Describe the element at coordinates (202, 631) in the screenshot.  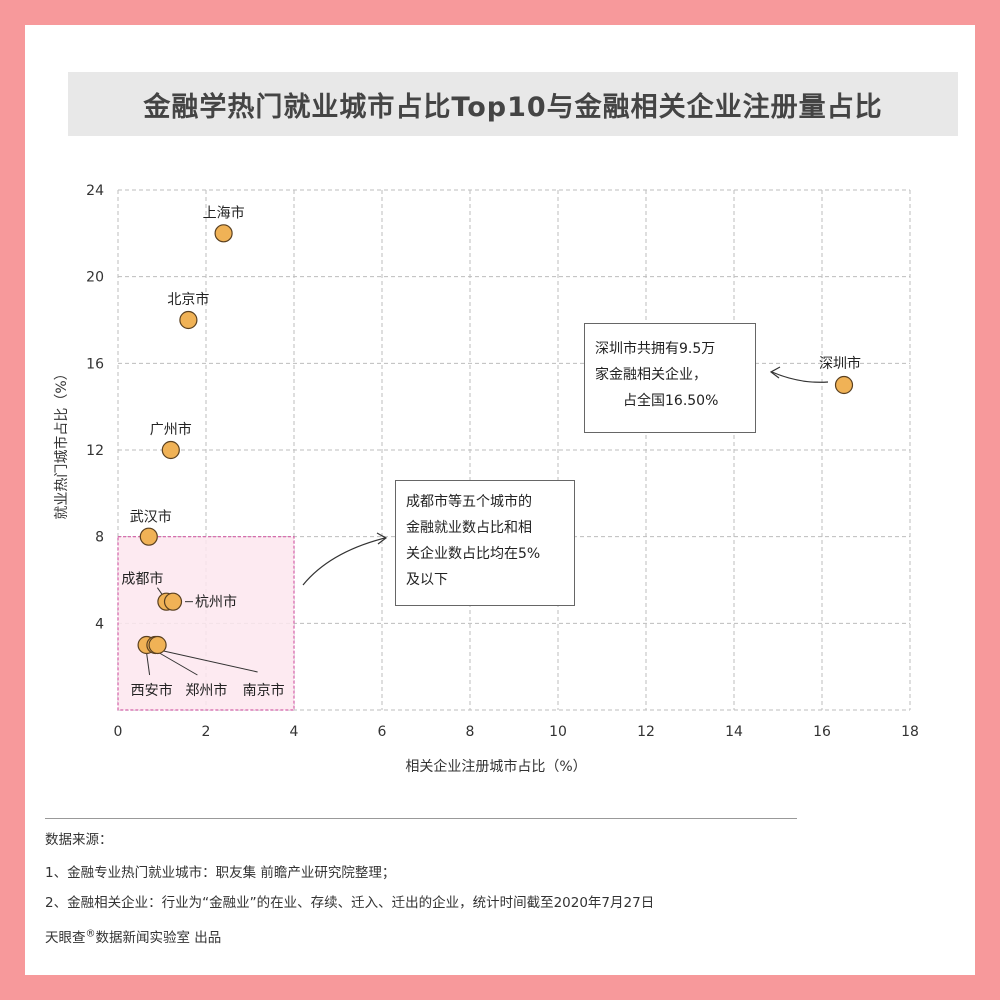
I see `leader-lines` at that location.